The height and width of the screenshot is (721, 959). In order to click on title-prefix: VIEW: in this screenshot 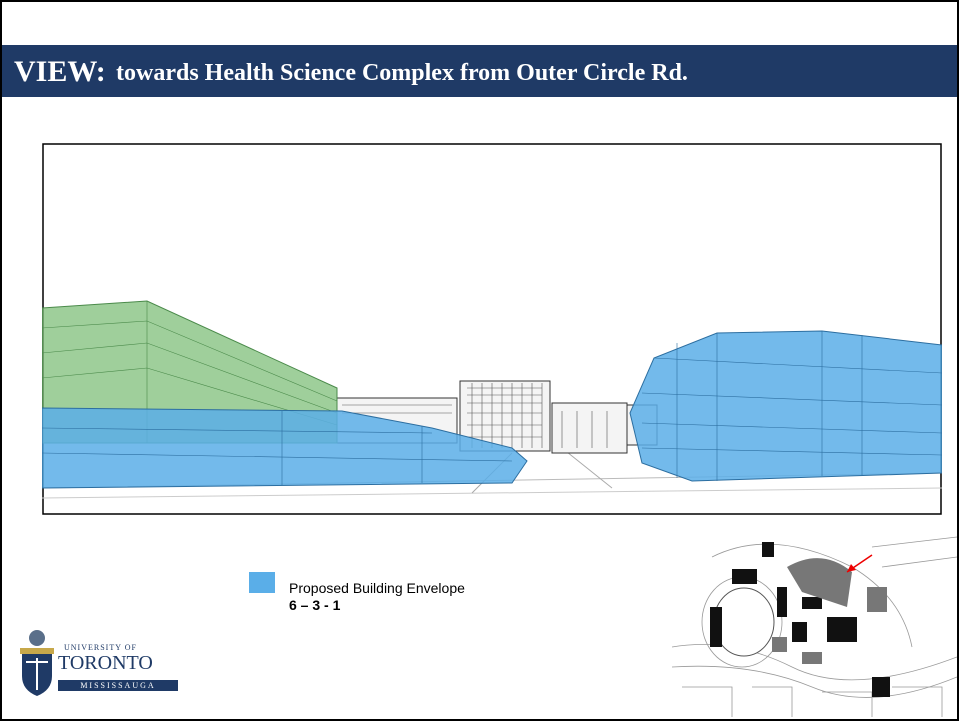, I will do `click(60, 71)`.